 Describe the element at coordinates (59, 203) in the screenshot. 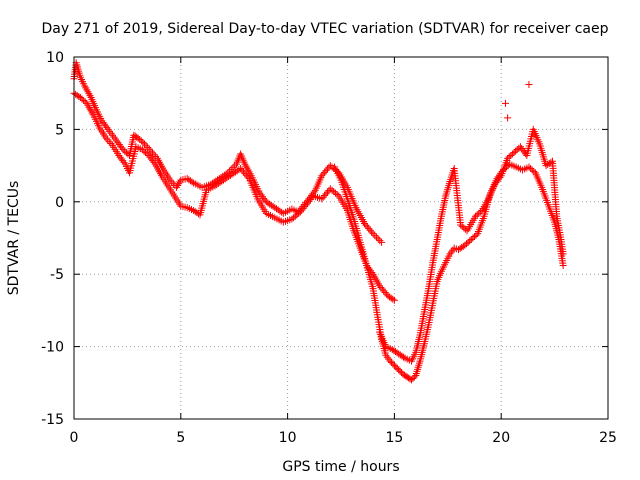

I see `y-tick-label: 0` at that location.